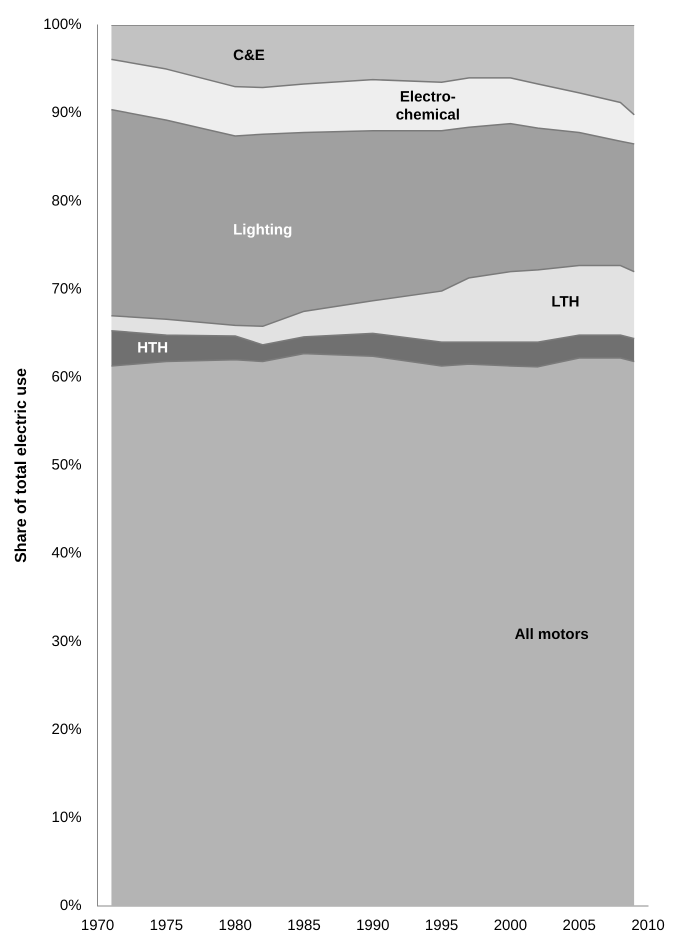 The width and height of the screenshot is (678, 948). I want to click on y-tick-label: 90%, so click(67, 113).